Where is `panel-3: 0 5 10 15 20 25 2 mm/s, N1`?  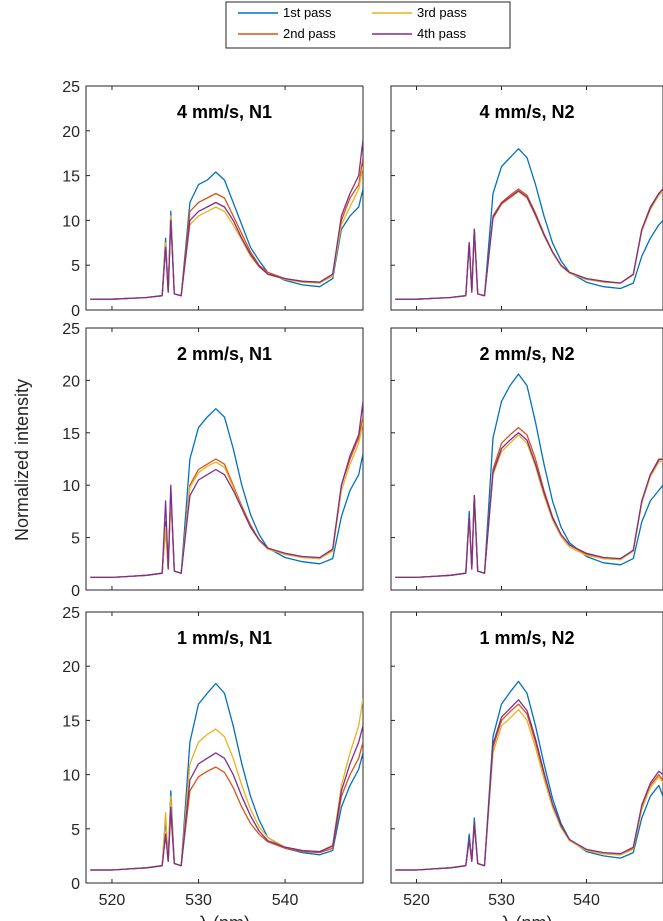 panel-3: 0 5 10 15 20 25 2 mm/s, N1 is located at coordinates (213, 460).